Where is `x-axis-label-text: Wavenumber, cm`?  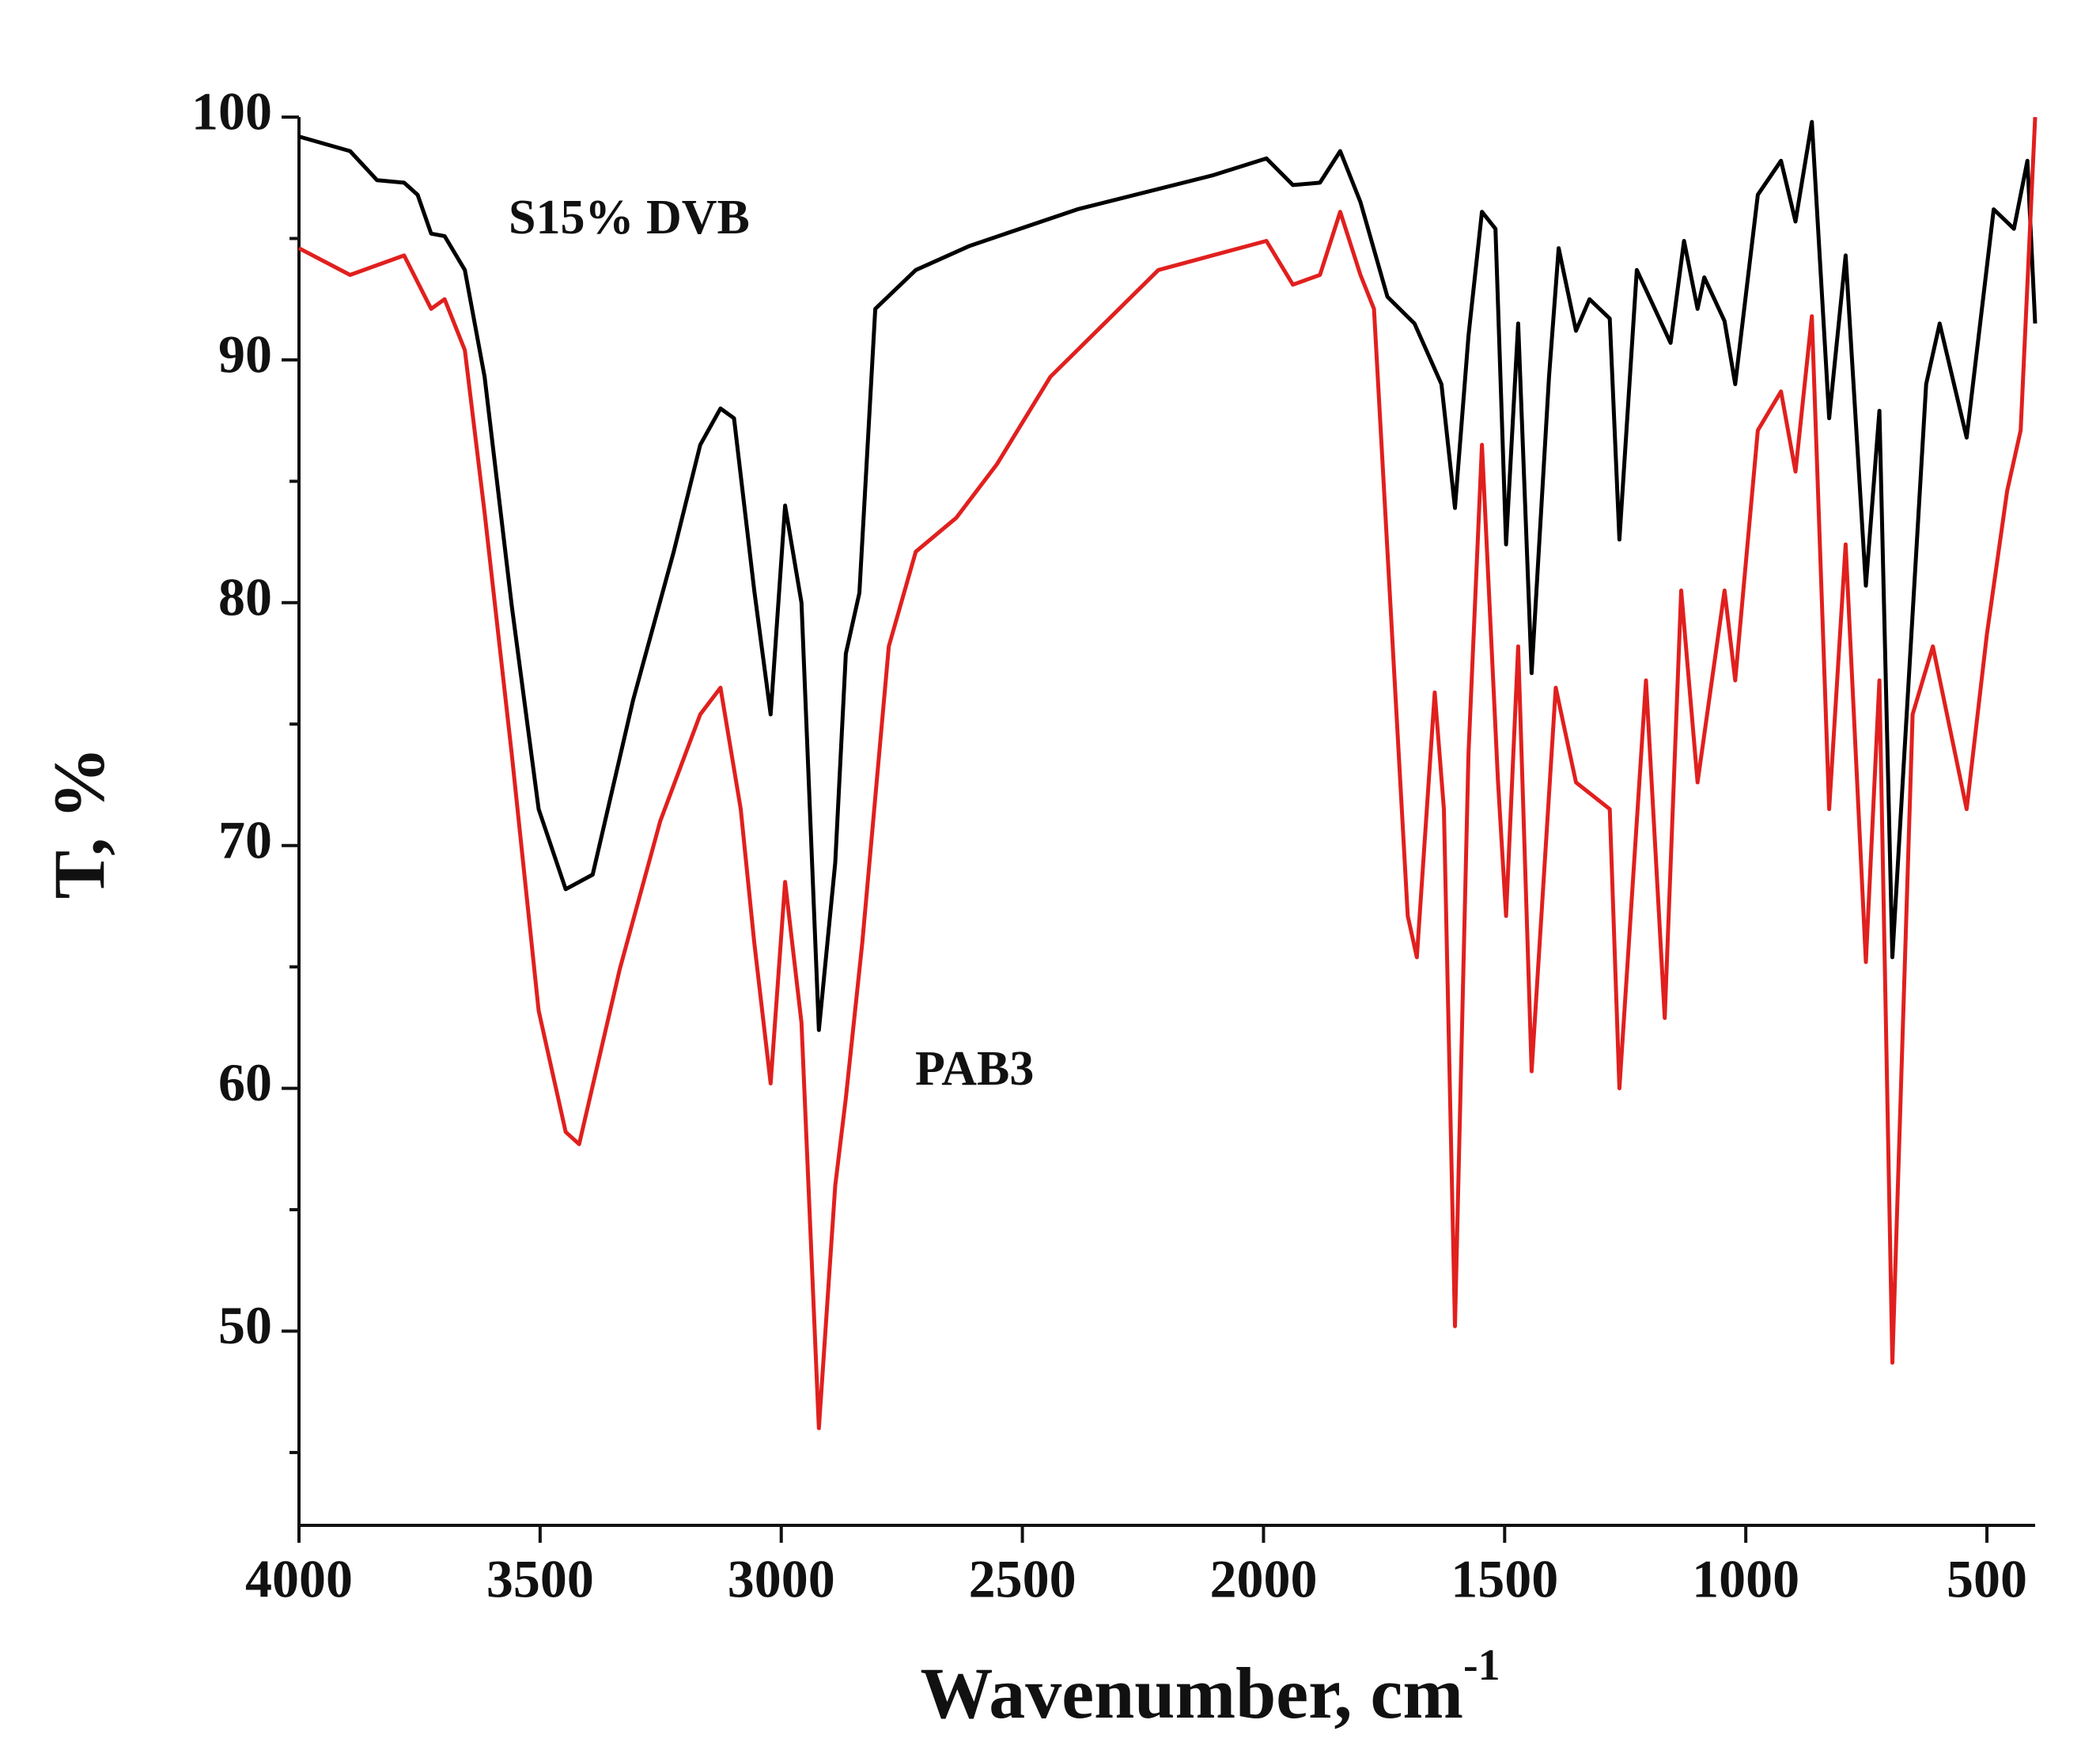
x-axis-label-text: Wavenumber, cm is located at coordinates (1191, 1693).